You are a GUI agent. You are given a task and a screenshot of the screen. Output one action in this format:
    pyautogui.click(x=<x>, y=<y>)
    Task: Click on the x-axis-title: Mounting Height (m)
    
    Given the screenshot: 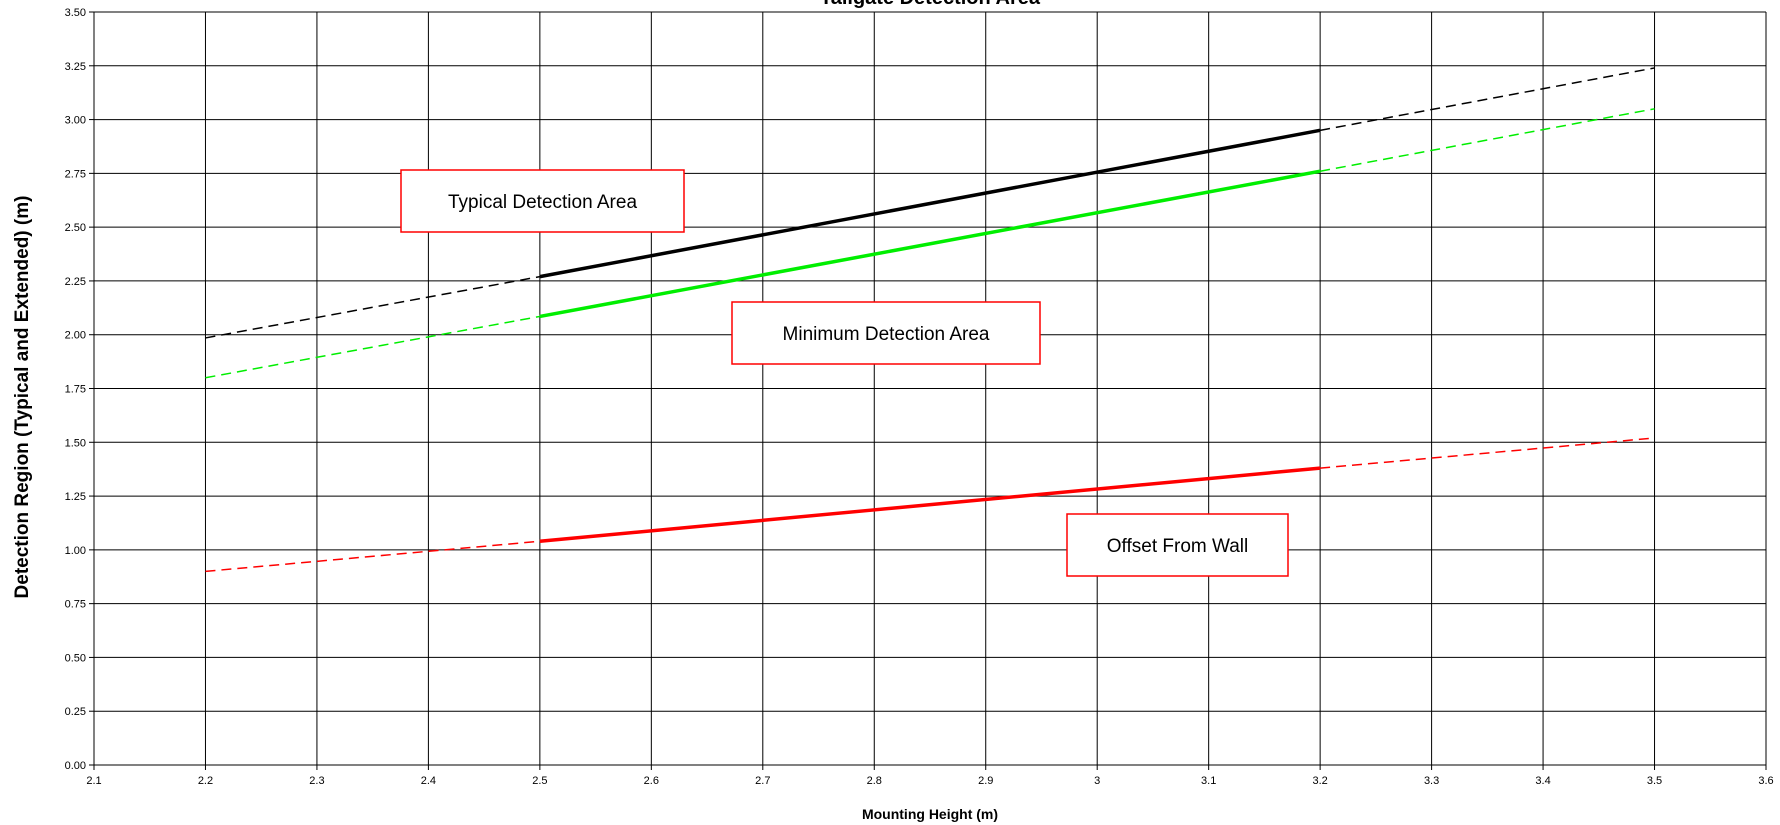 What is the action you would take?
    pyautogui.click(x=930, y=814)
    